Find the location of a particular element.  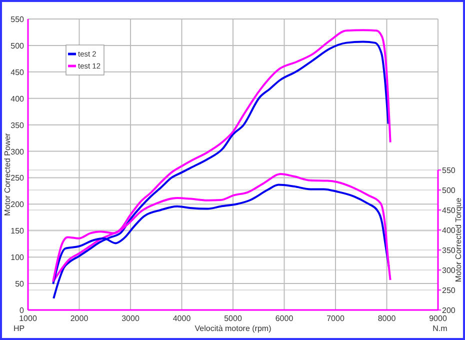

x-axis-title: Velocità motore (rpm) is located at coordinates (233, 328).